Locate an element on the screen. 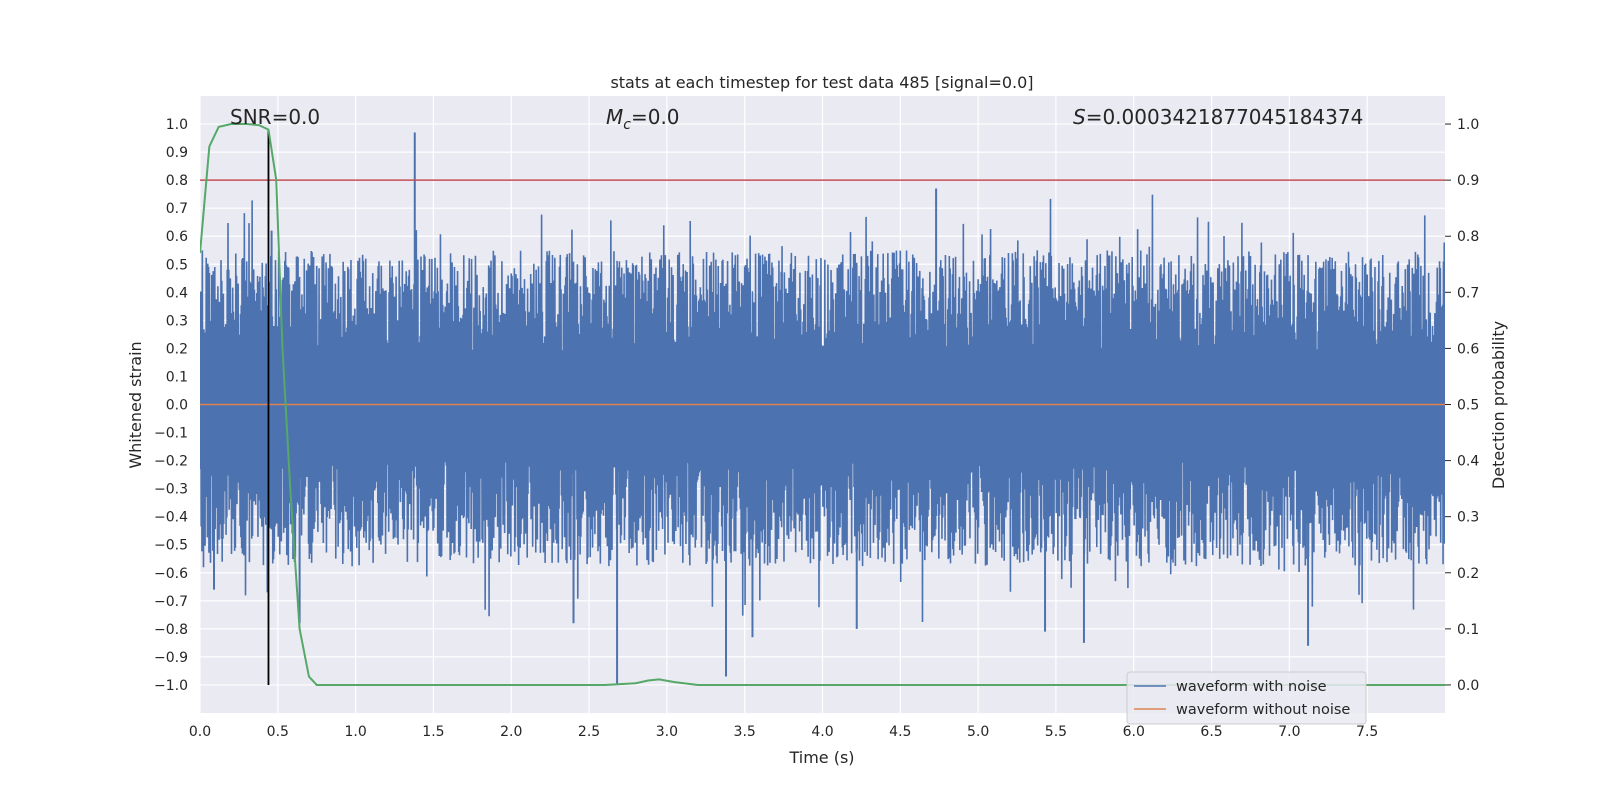  y-tick-label: −1.0 is located at coordinates (171, 686).